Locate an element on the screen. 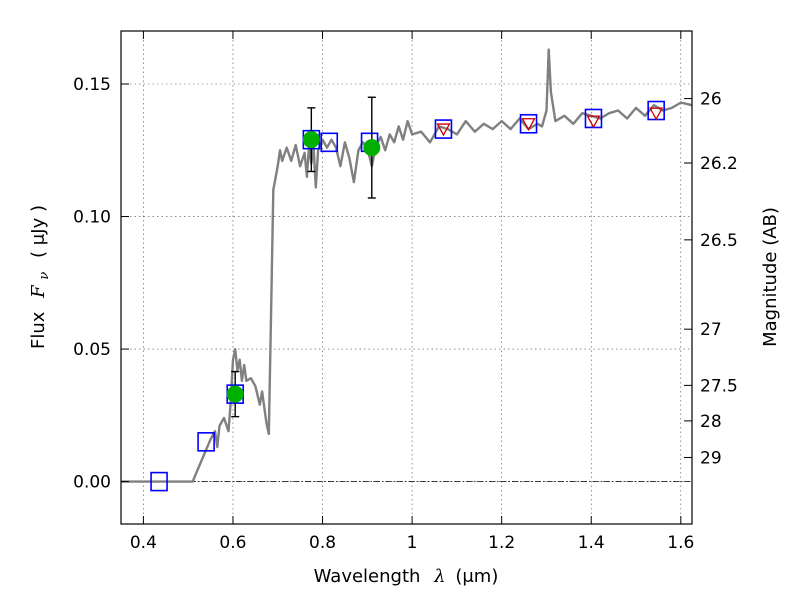 The image size is (800, 600). x-tick-label: 1.2 is located at coordinates (501, 543).